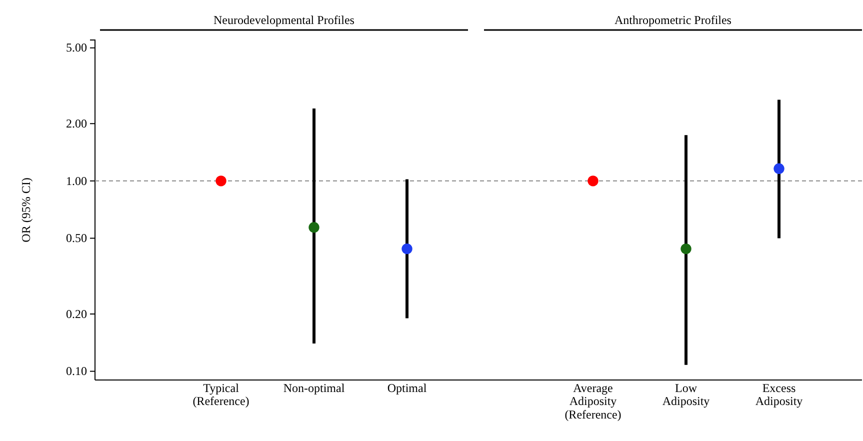 The width and height of the screenshot is (863, 441). Describe the element at coordinates (779, 394) in the screenshot. I see `x-tick-label: Excess Adiposity` at that location.